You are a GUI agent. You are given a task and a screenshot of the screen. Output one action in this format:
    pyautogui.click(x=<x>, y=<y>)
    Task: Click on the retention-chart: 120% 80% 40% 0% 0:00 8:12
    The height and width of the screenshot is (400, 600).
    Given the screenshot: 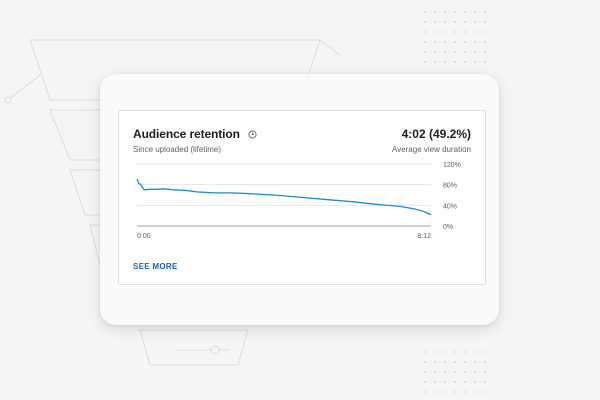 What is the action you would take?
    pyautogui.click(x=298, y=201)
    